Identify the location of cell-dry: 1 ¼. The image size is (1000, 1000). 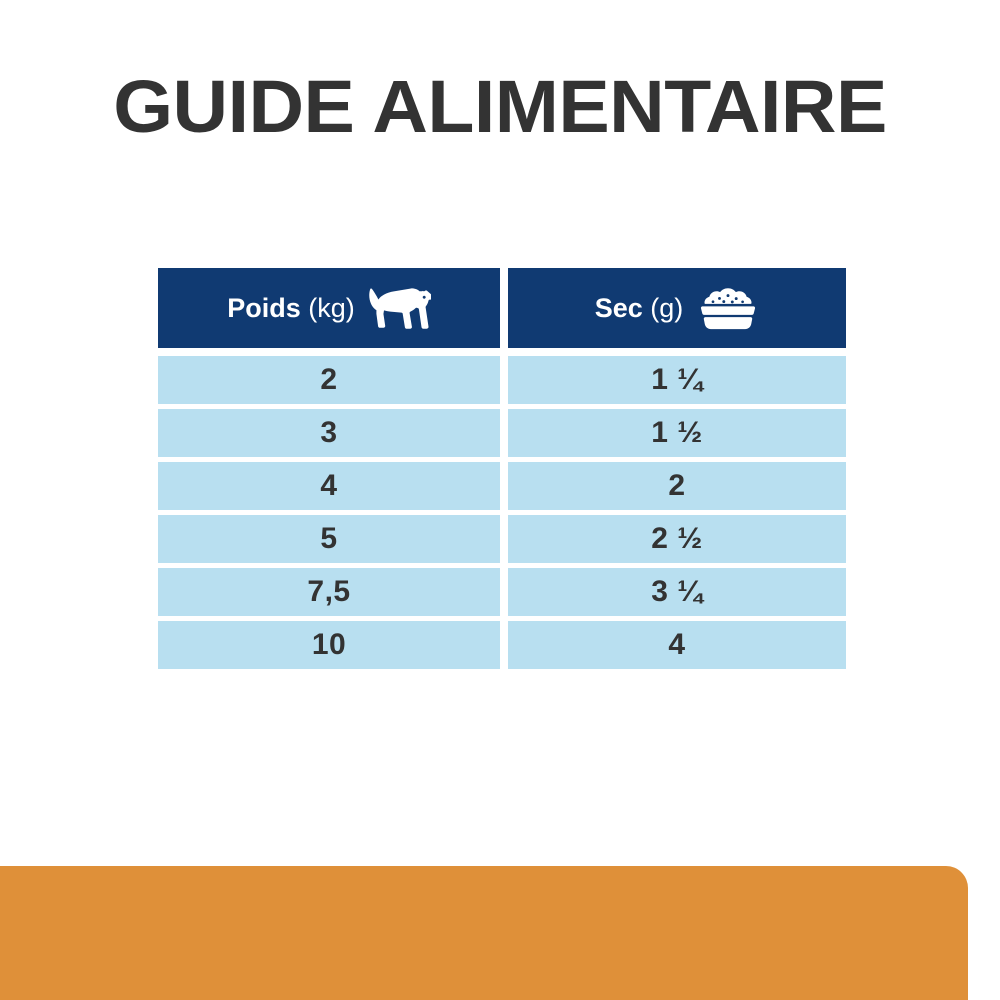
(677, 380).